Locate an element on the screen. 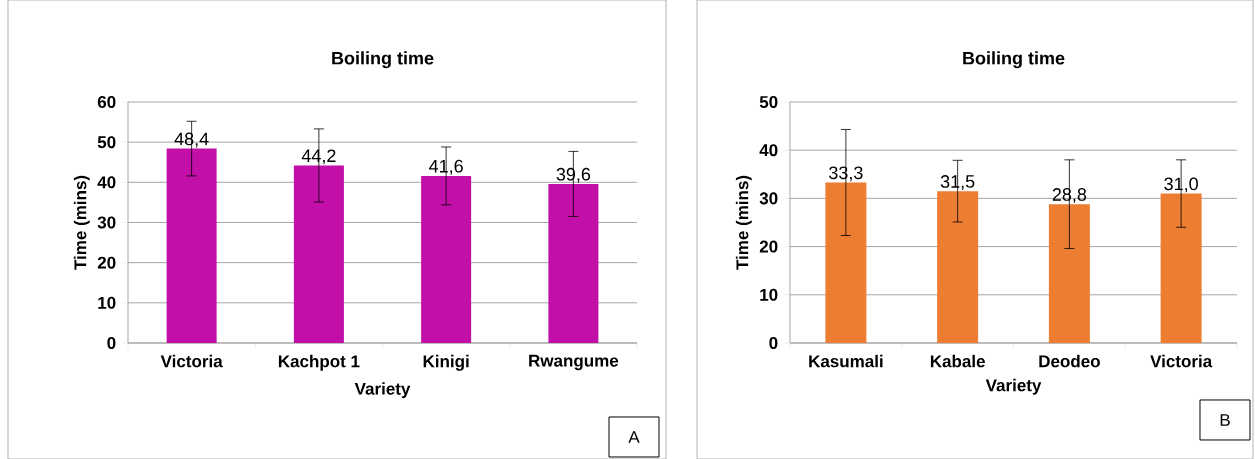 The width and height of the screenshot is (1255, 459). data-label: 41,6 is located at coordinates (446, 167).